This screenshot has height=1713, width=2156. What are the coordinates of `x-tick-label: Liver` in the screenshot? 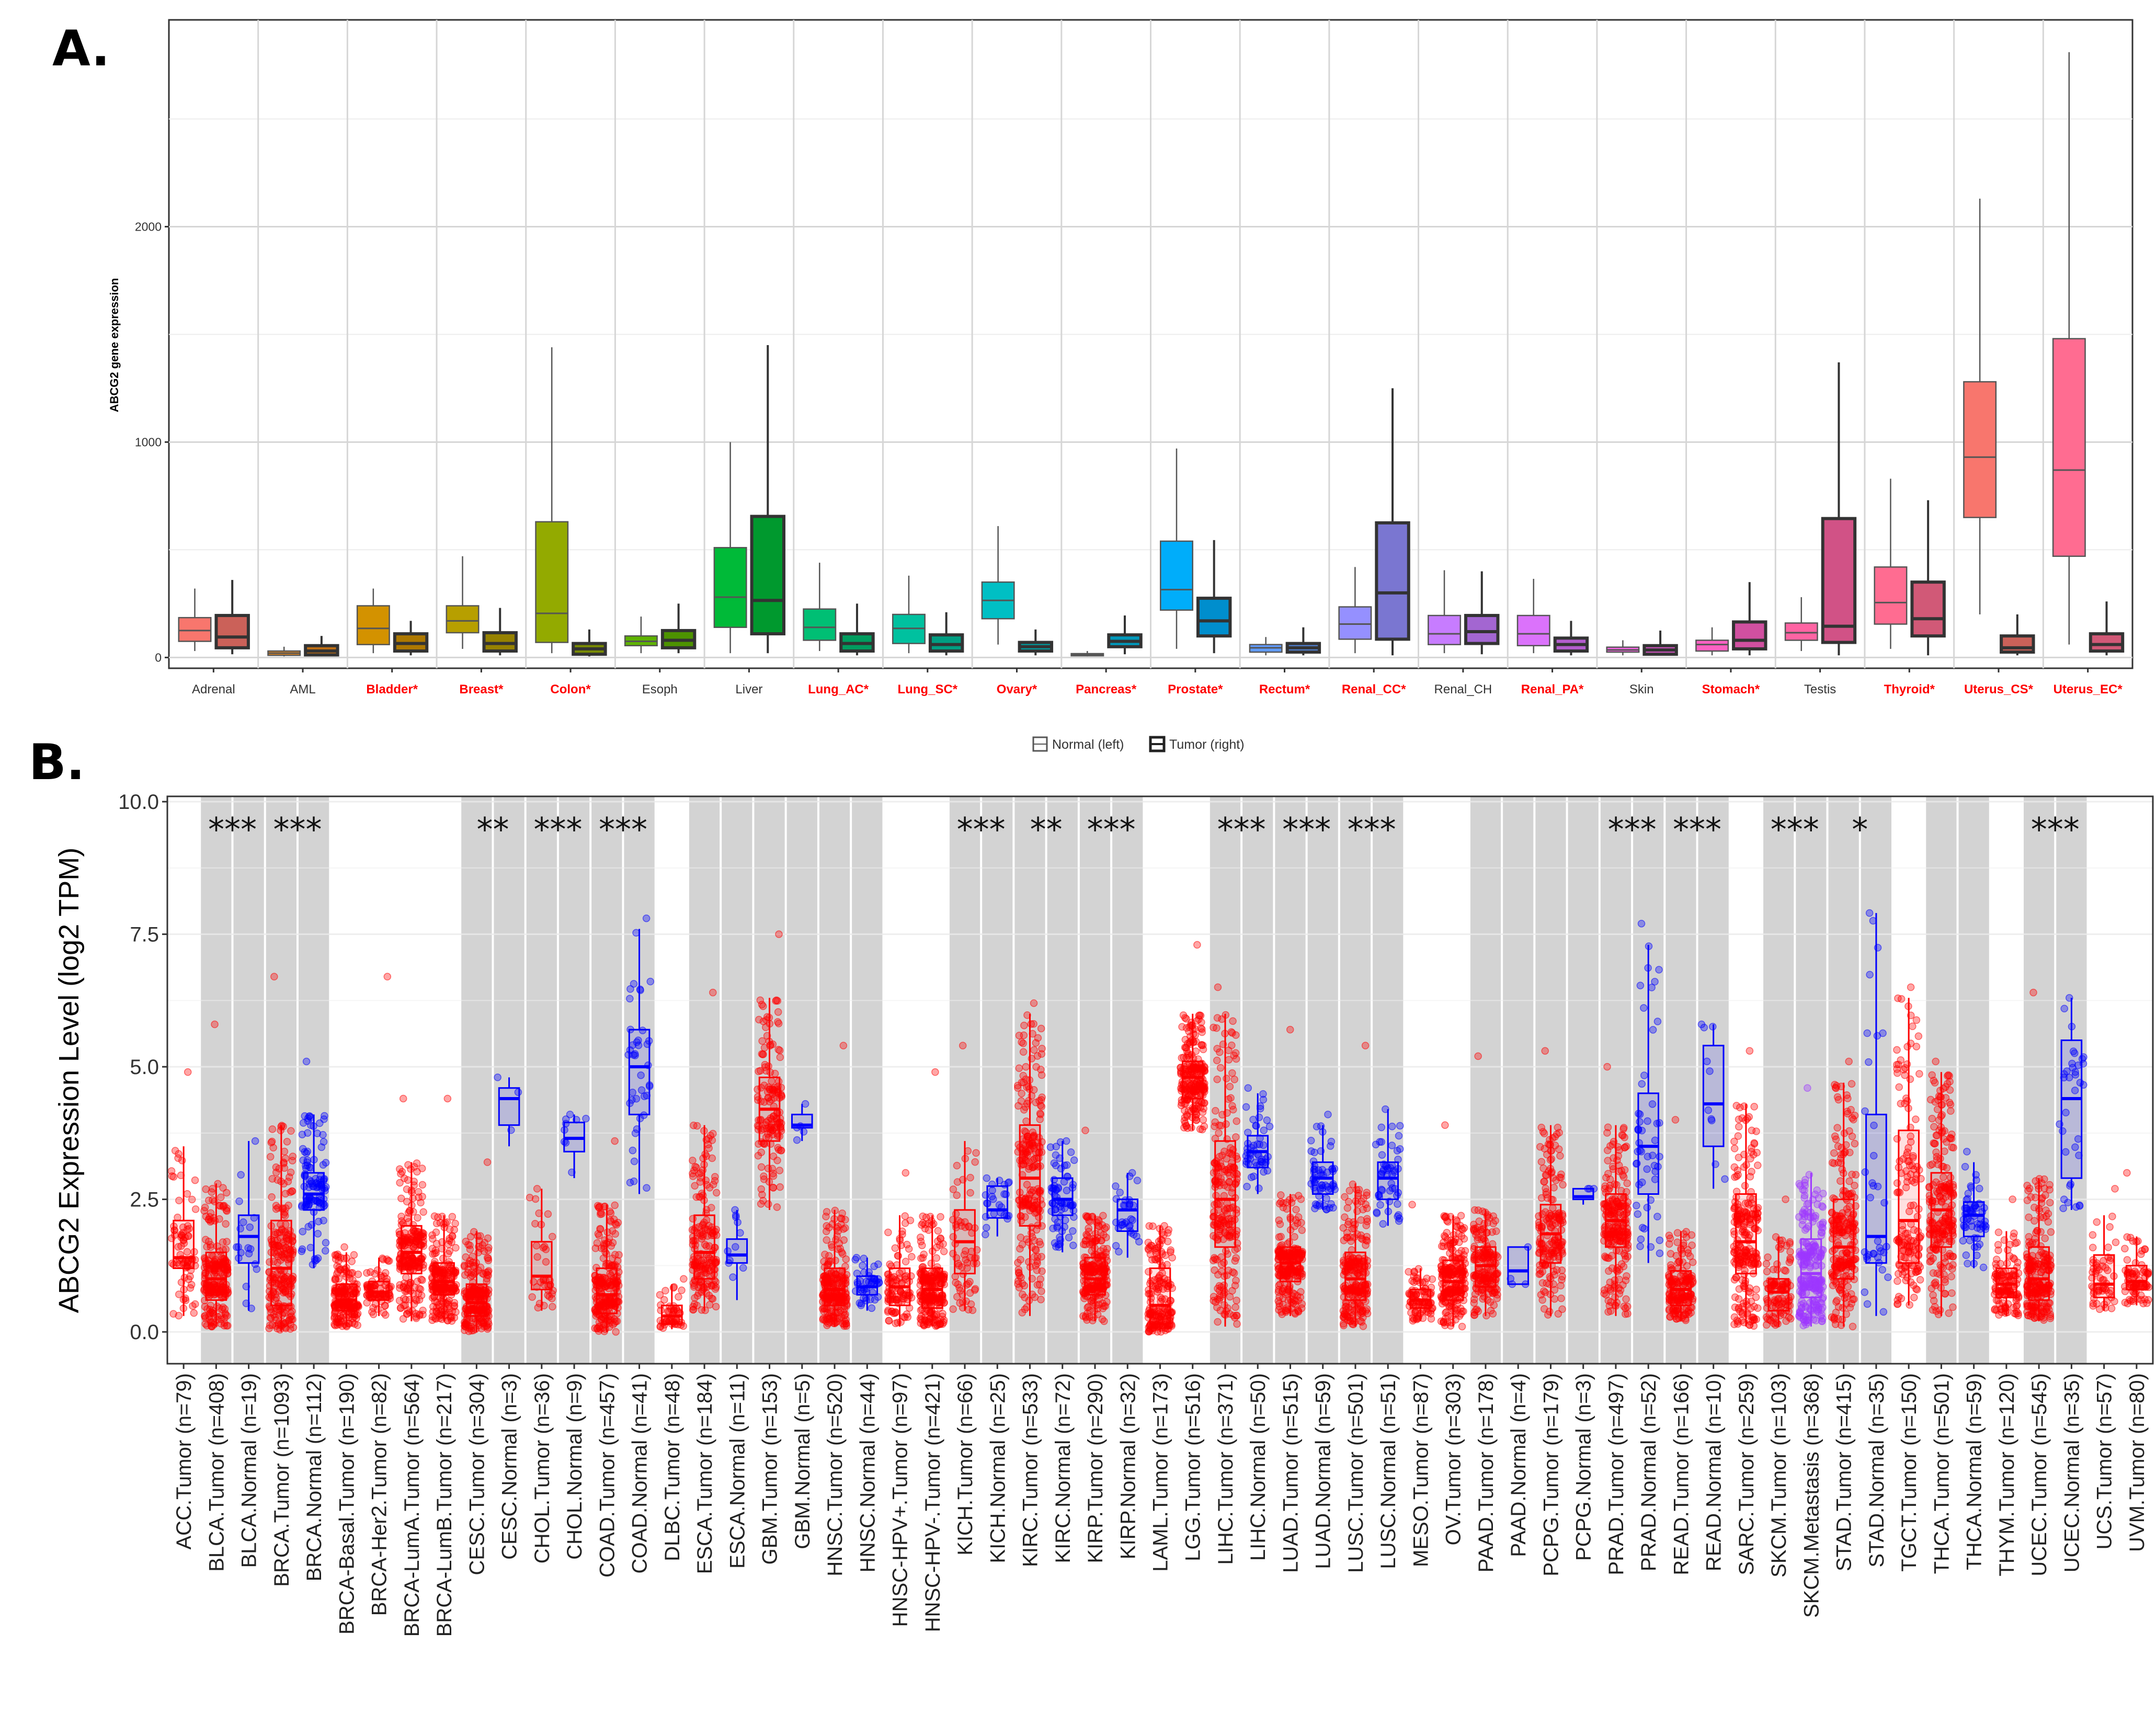 It's located at (749, 689).